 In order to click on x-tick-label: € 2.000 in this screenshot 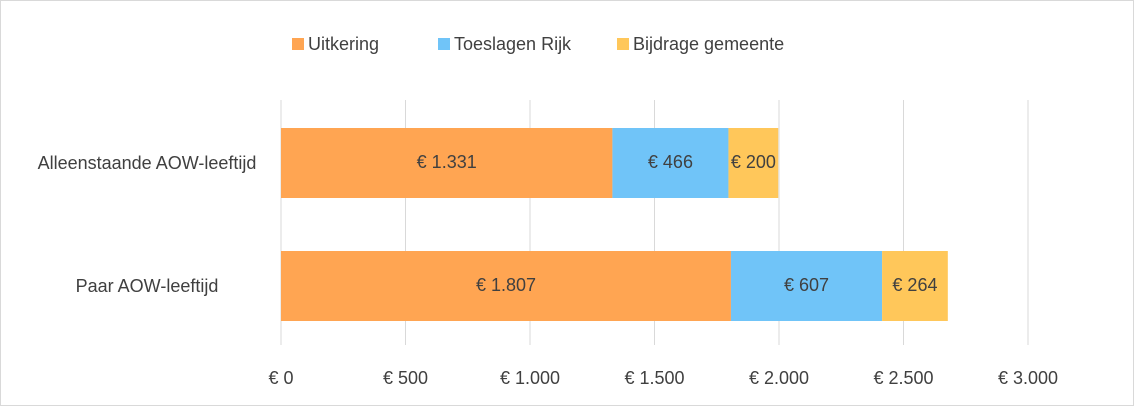, I will do `click(779, 378)`.